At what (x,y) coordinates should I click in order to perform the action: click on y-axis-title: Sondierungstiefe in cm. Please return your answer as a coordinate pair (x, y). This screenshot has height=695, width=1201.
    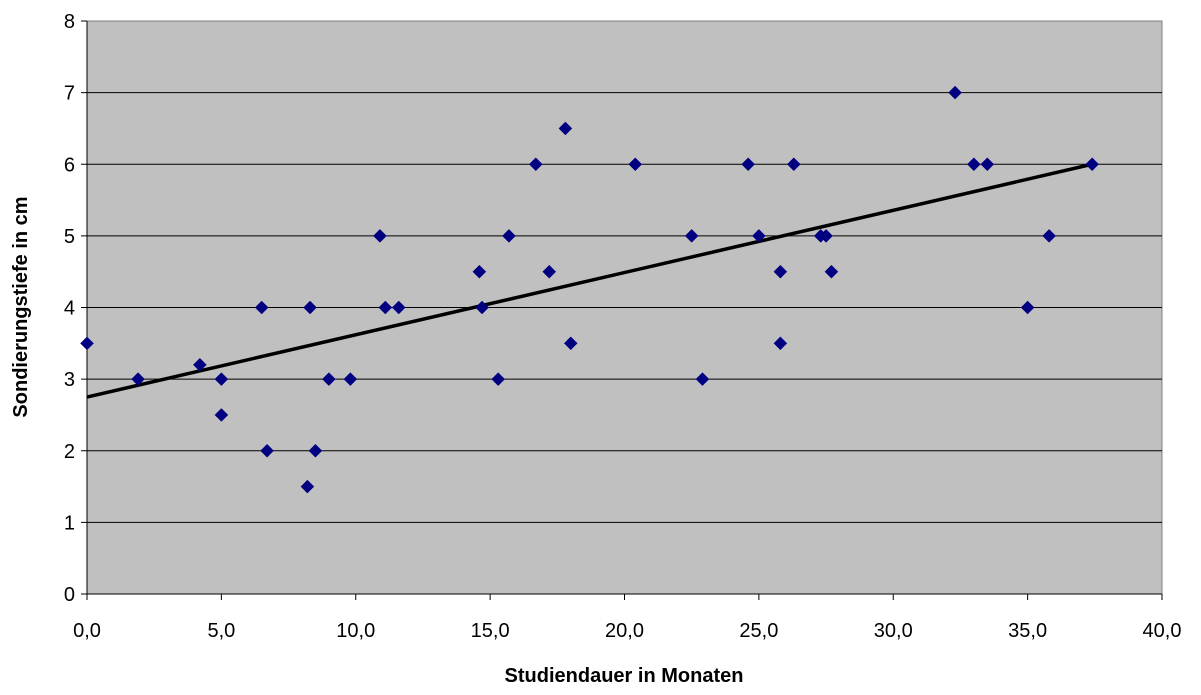
    Looking at the image, I should click on (21, 306).